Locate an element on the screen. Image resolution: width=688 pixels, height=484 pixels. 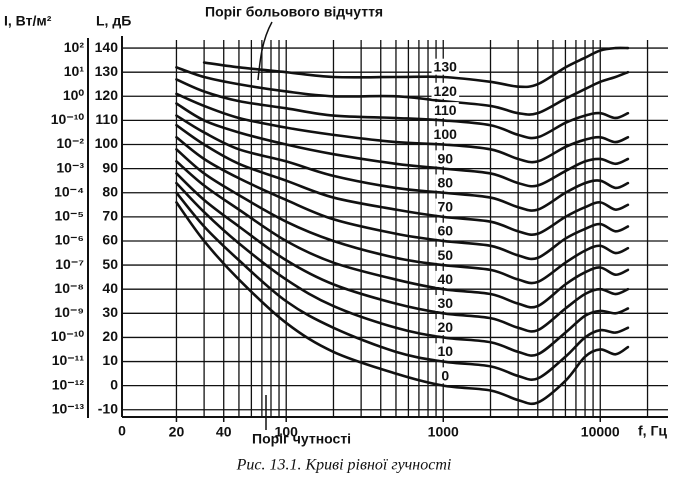
intensity-tick-label: 10¹ is located at coordinates (74, 71).